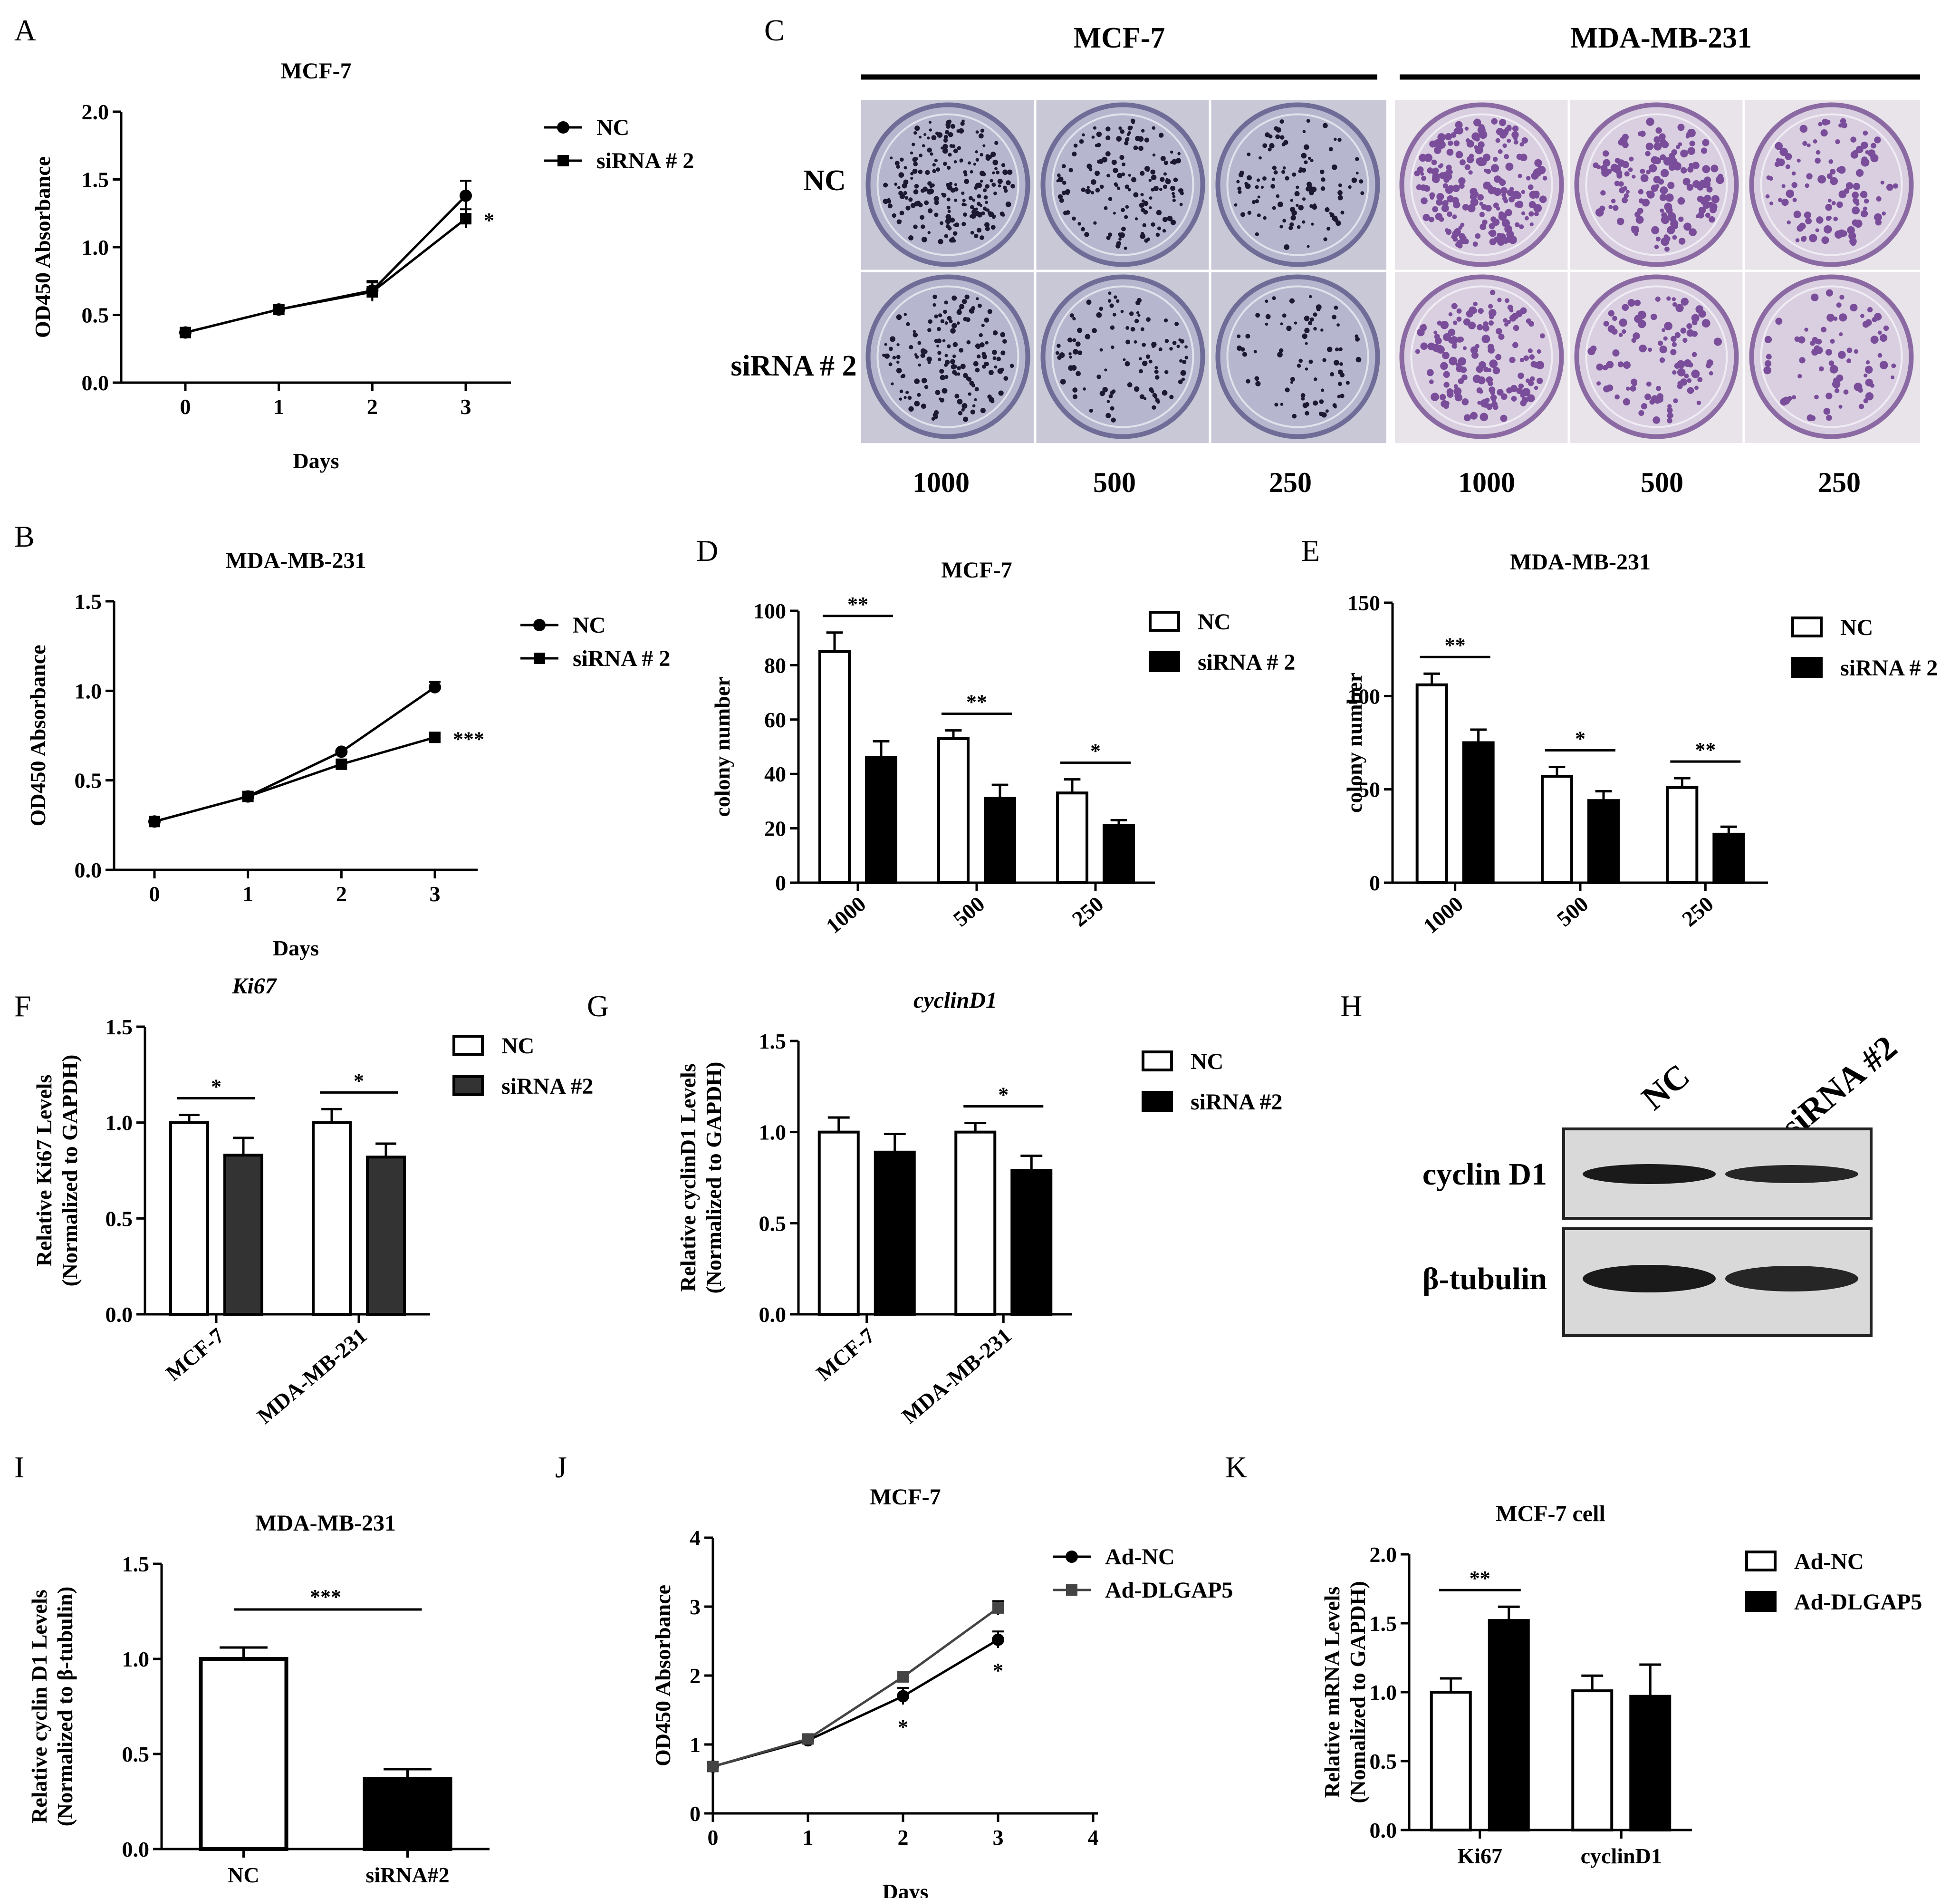 Image resolution: width=1960 pixels, height=1898 pixels. I want to click on x-tick-label: 3, so click(998, 1837).